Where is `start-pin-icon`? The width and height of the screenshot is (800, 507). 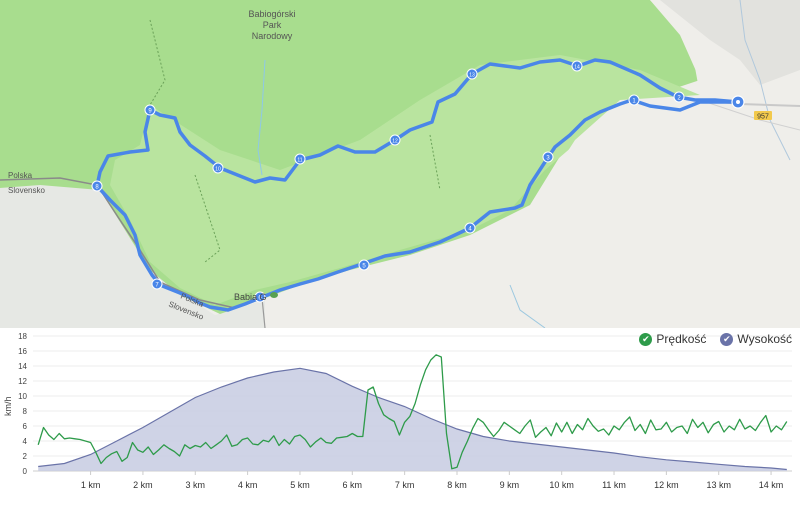 start-pin-icon is located at coordinates (738, 102).